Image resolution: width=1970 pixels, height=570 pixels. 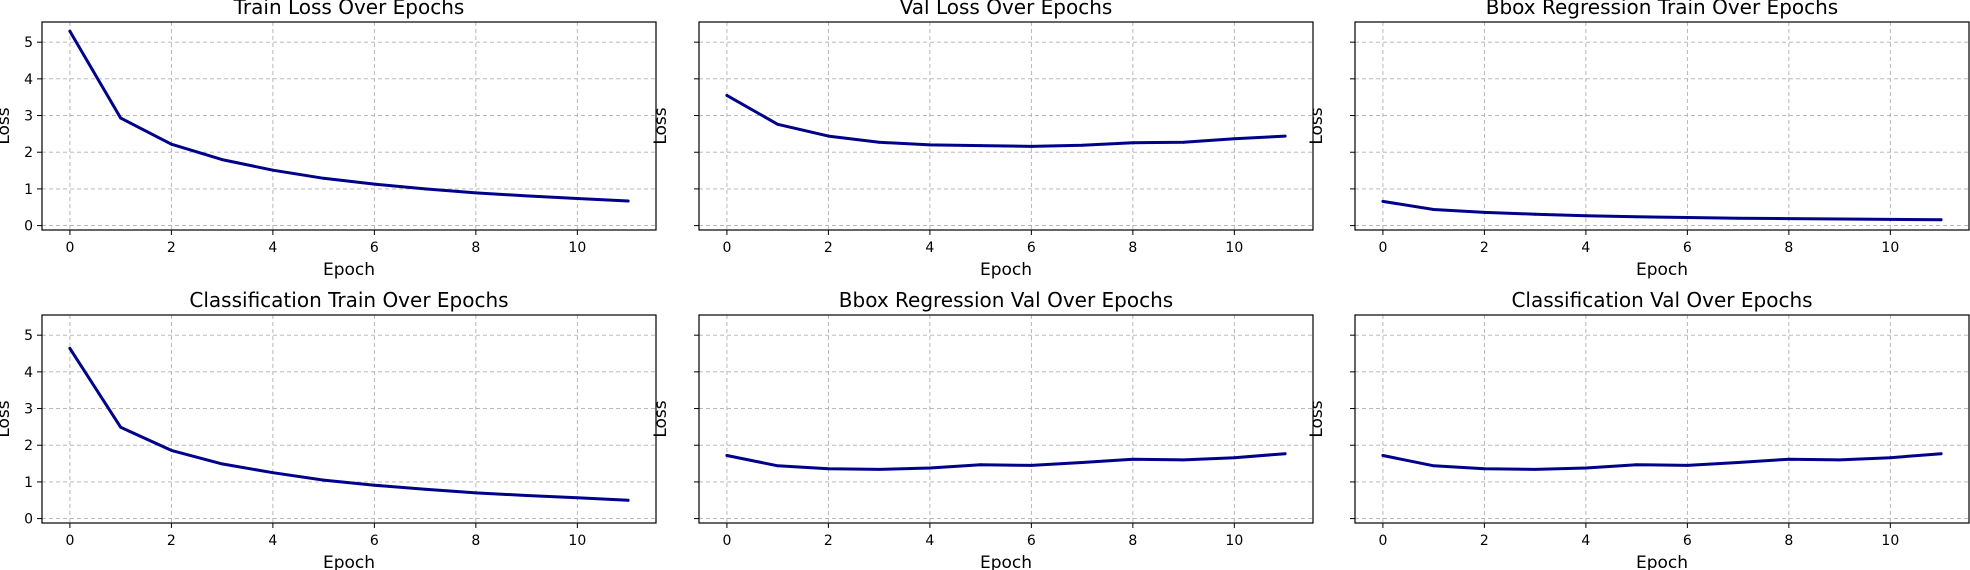 I want to click on y-tick-label: 3, so click(x=28, y=410).